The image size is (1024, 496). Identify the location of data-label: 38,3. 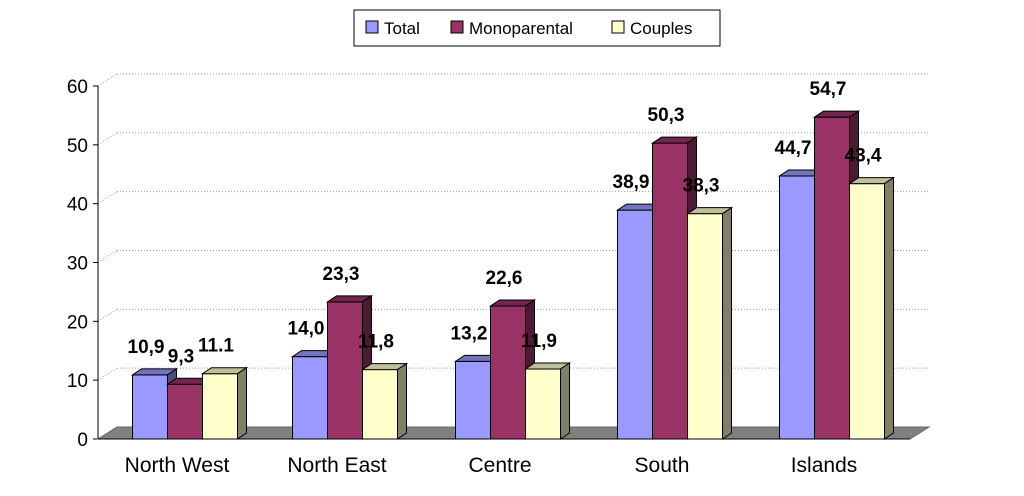
(701, 186).